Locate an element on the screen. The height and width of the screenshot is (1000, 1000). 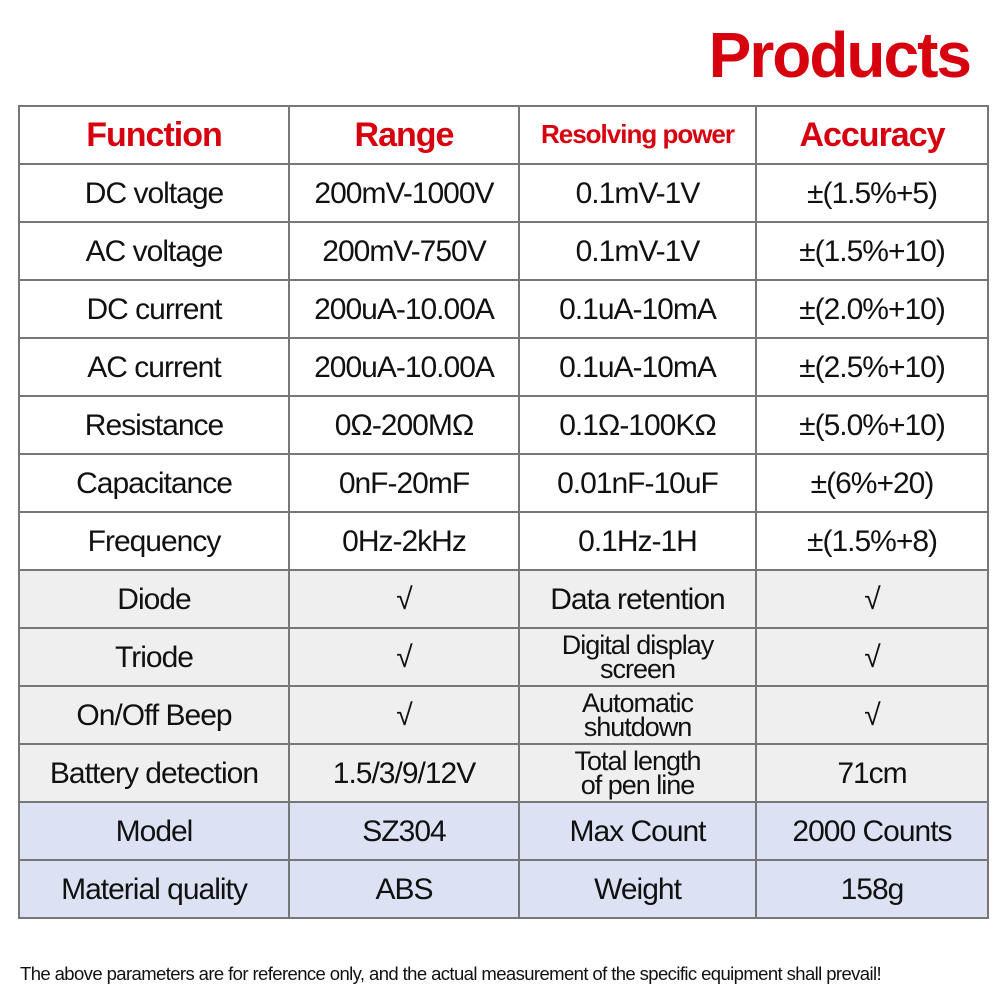
header-row: Function Range Resolving power Accuracy is located at coordinates (503, 135).